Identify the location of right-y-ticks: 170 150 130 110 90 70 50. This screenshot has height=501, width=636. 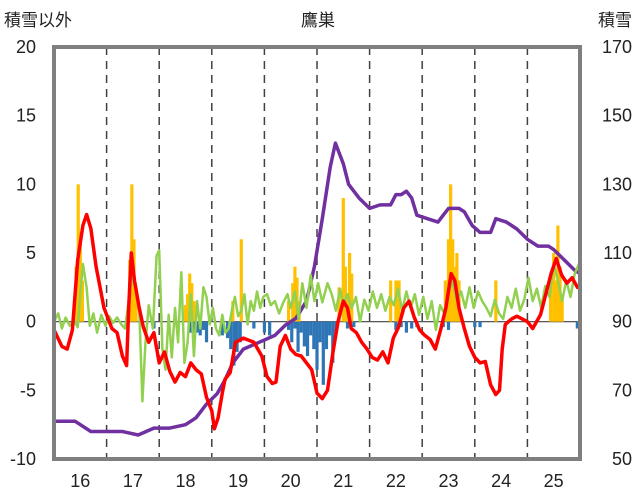
(617, 253).